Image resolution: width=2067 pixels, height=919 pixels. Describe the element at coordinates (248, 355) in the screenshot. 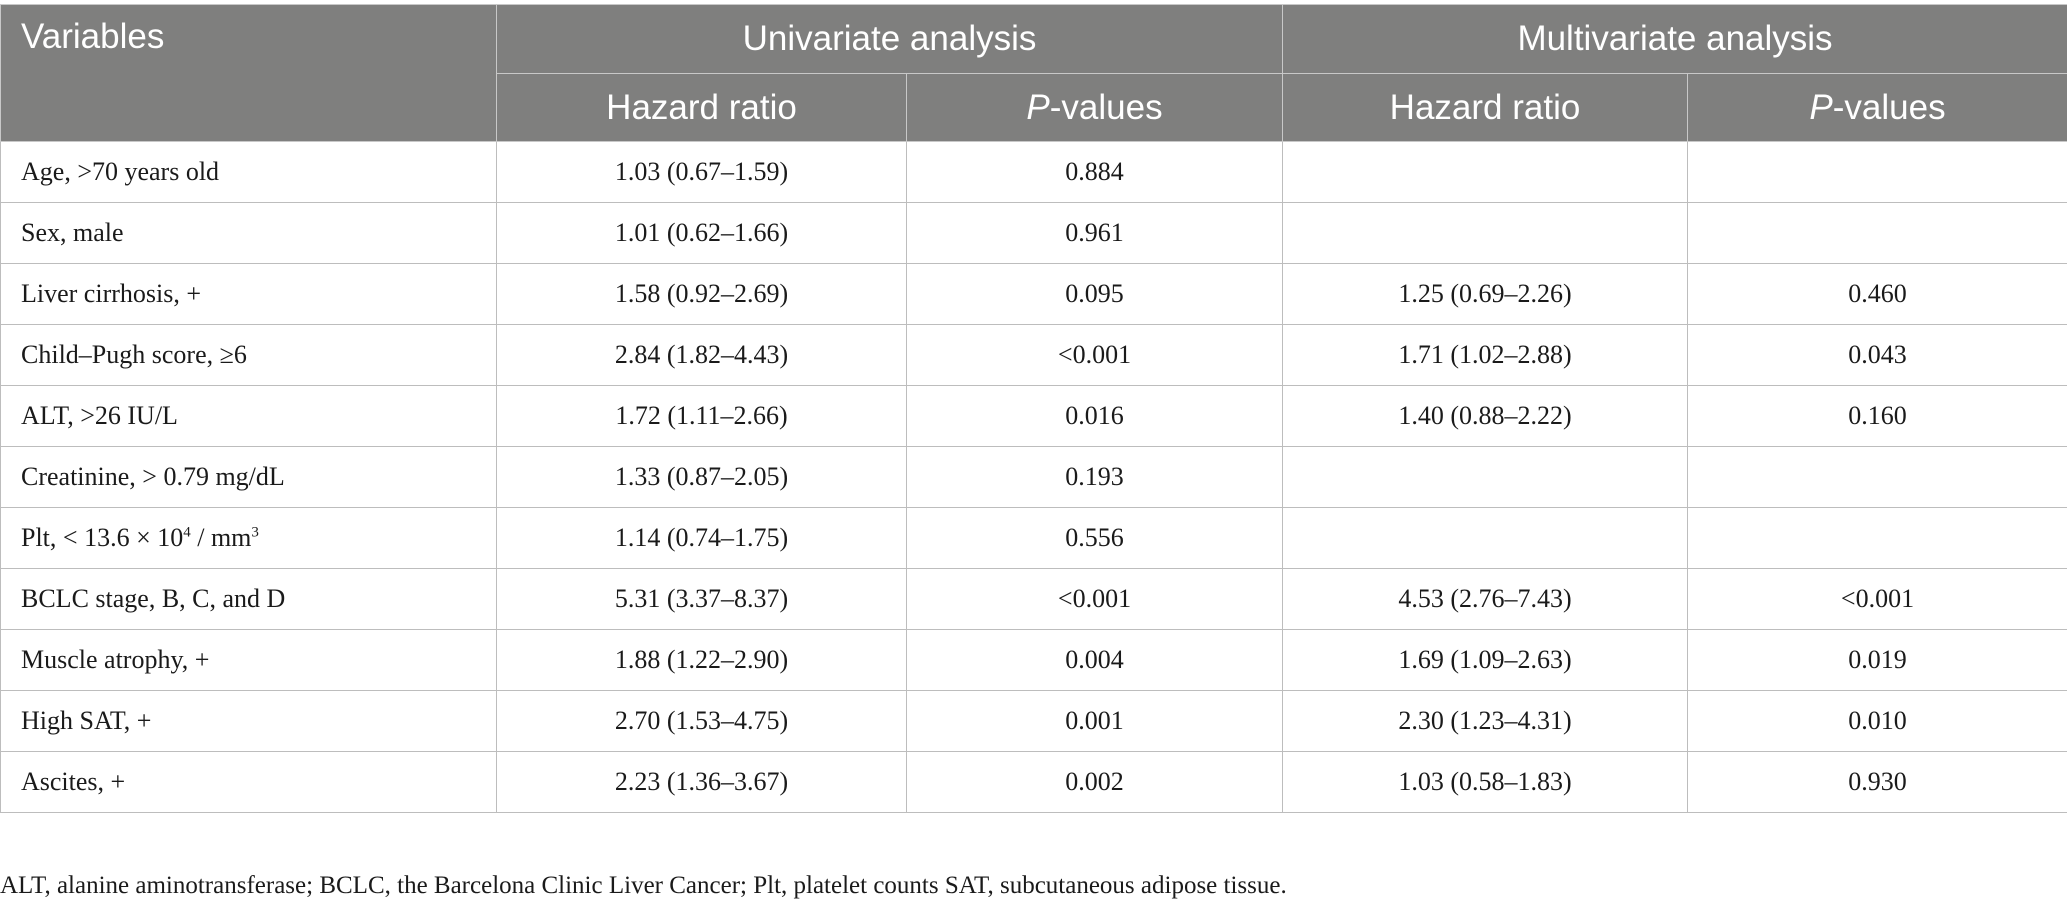

I see `cell-variable: Child–Pugh score, ≥6` at that location.